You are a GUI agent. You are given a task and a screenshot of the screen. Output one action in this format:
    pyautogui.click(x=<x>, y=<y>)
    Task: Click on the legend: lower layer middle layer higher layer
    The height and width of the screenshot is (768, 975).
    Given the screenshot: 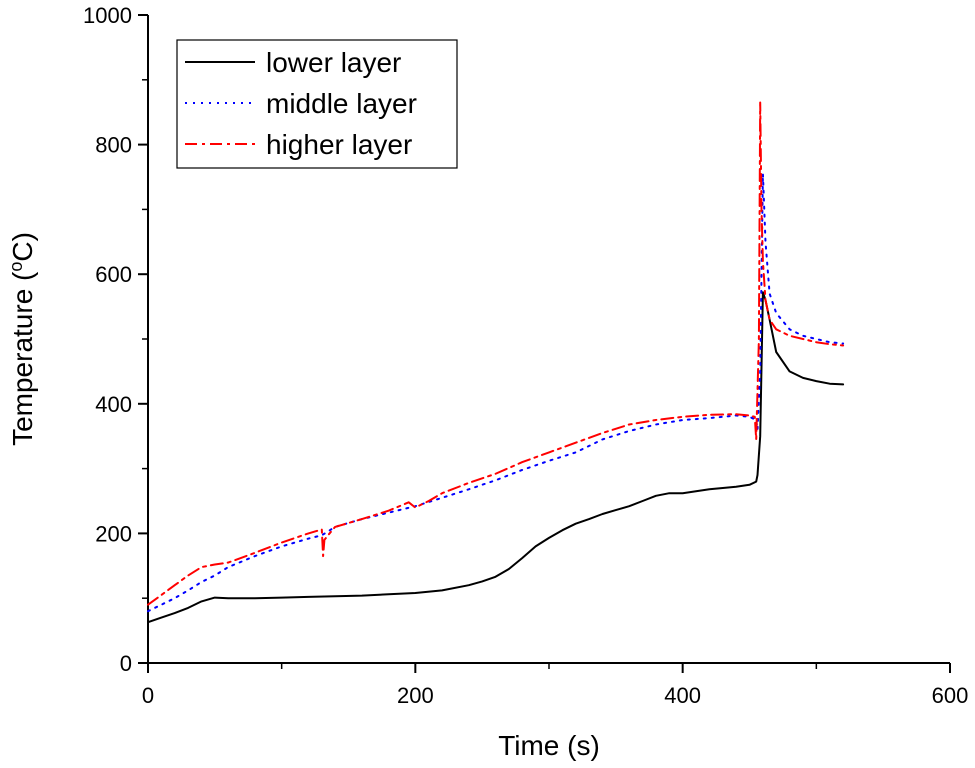 What is the action you would take?
    pyautogui.click(x=317, y=104)
    